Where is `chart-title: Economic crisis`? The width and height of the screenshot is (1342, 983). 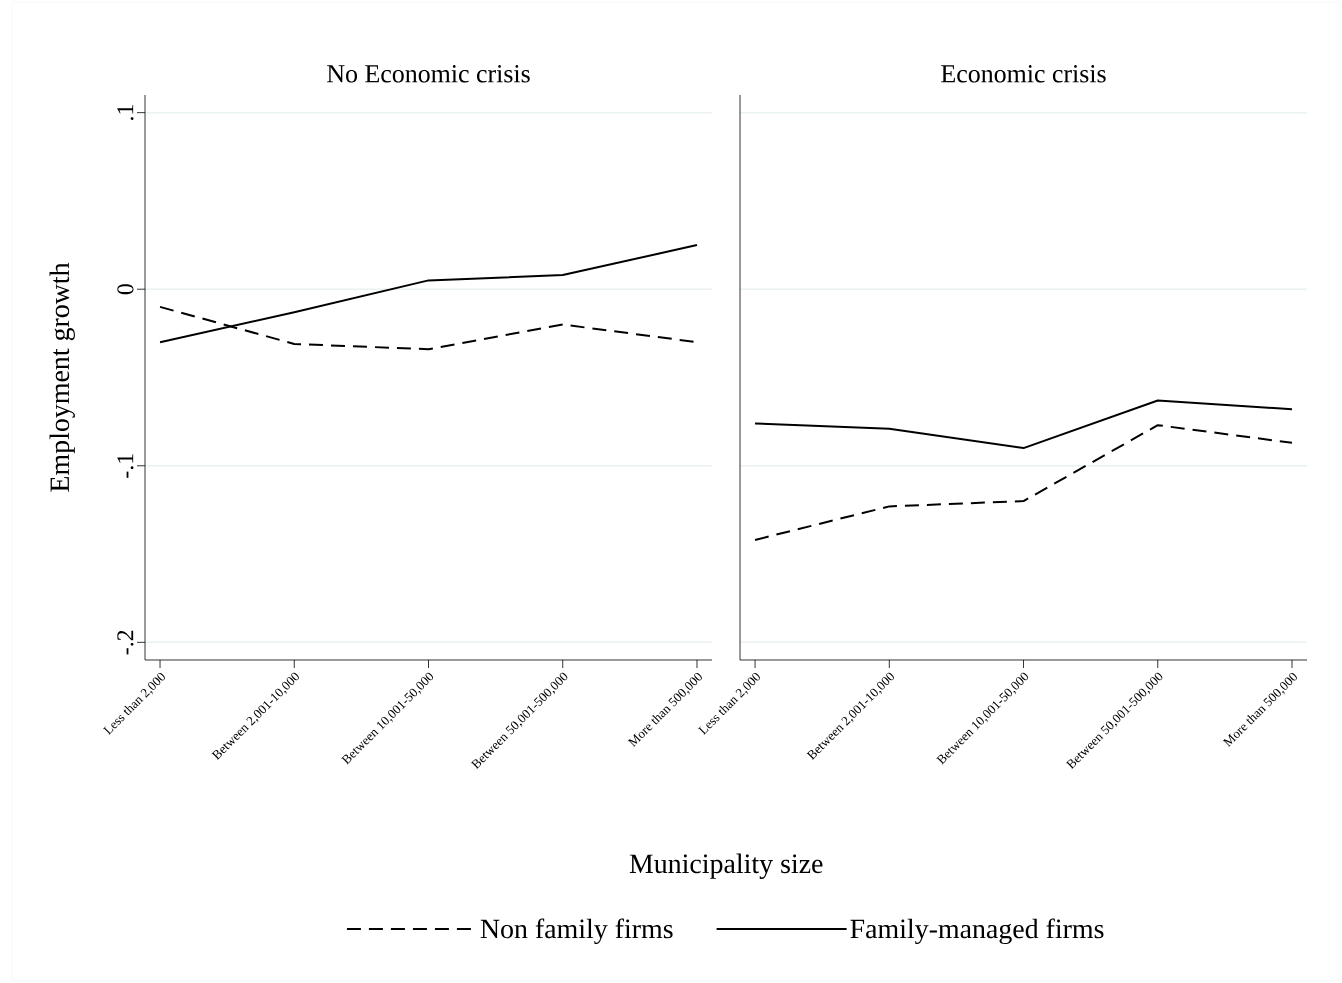 chart-title: Economic crisis is located at coordinates (1023, 74).